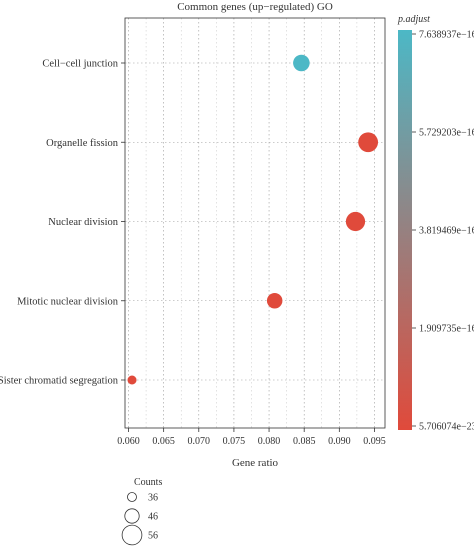 This screenshot has width=474, height=549. What do you see at coordinates (68, 301) in the screenshot?
I see `category-label: Mitotic nuclear division` at bounding box center [68, 301].